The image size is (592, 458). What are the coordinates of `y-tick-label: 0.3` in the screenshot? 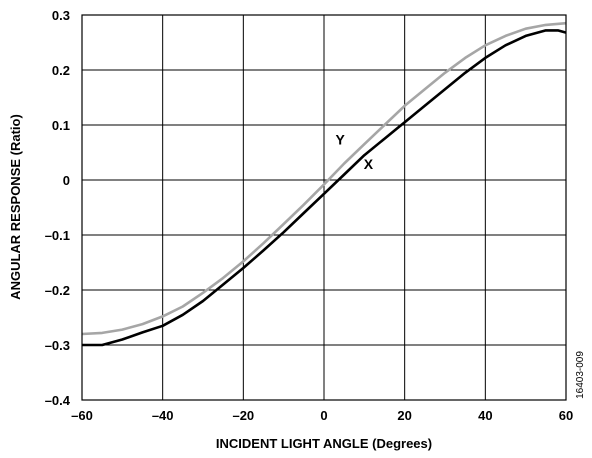 It's located at (61, 15).